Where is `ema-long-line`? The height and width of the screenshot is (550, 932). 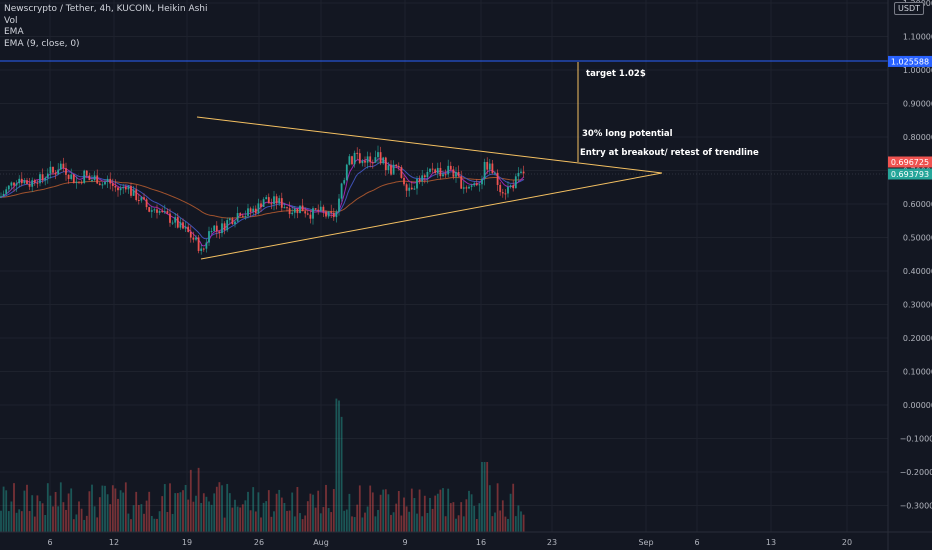 ema-long-line is located at coordinates (262, 198).